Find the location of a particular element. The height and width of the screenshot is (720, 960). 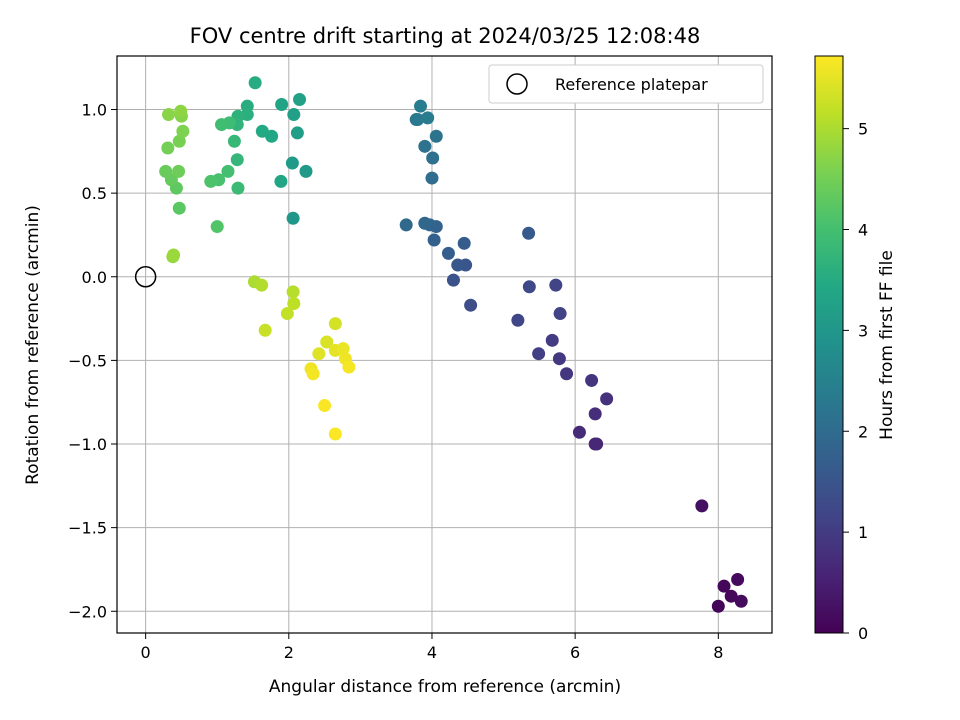

colorbar-tick-label: 1 is located at coordinates (863, 532).